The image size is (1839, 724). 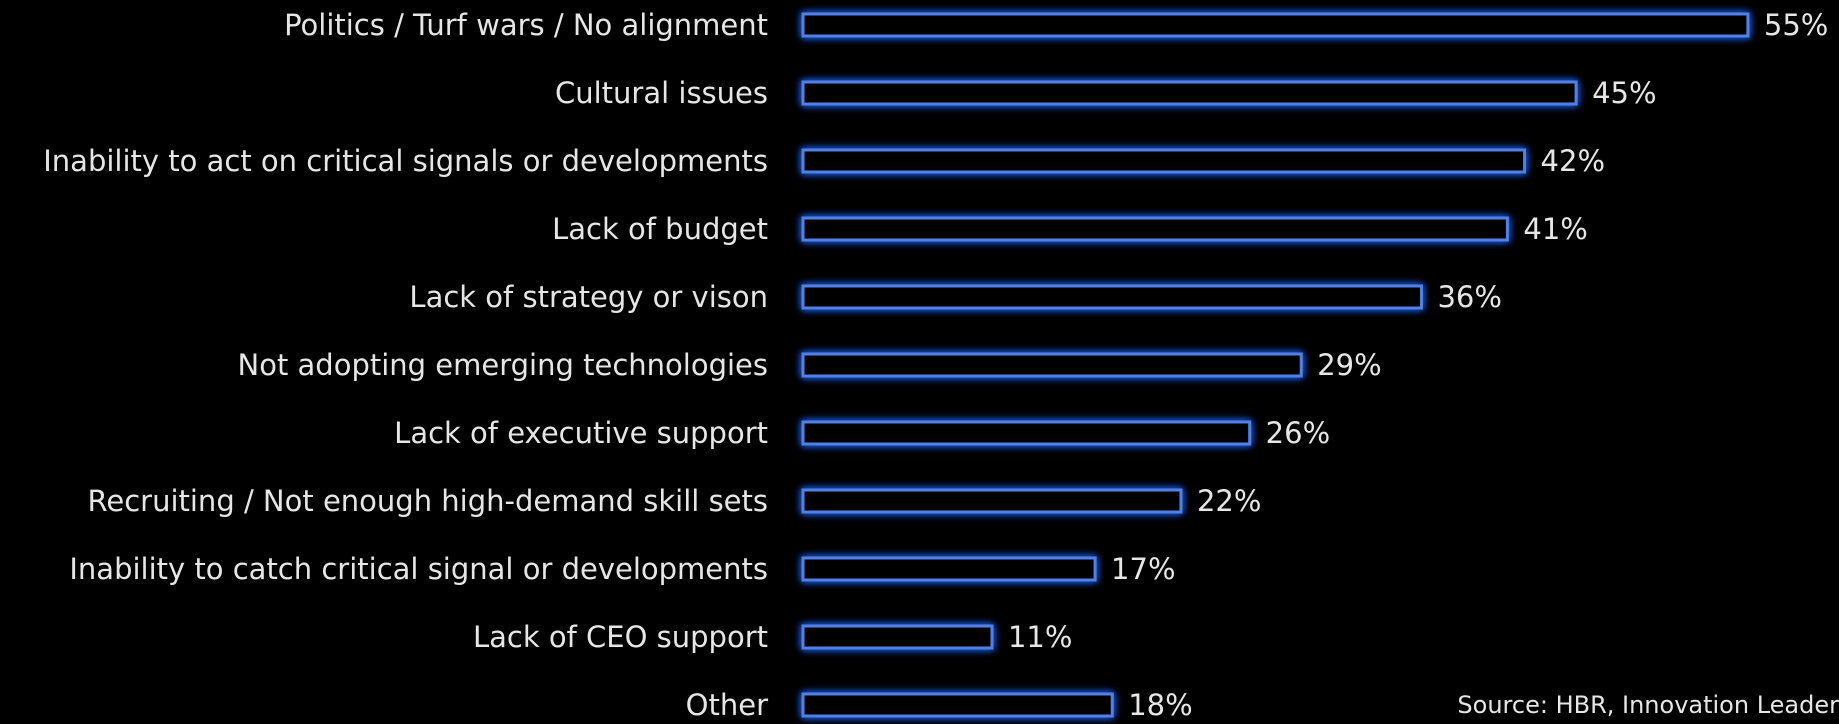 I want to click on category-label: Lack of CEO support, so click(x=620, y=637).